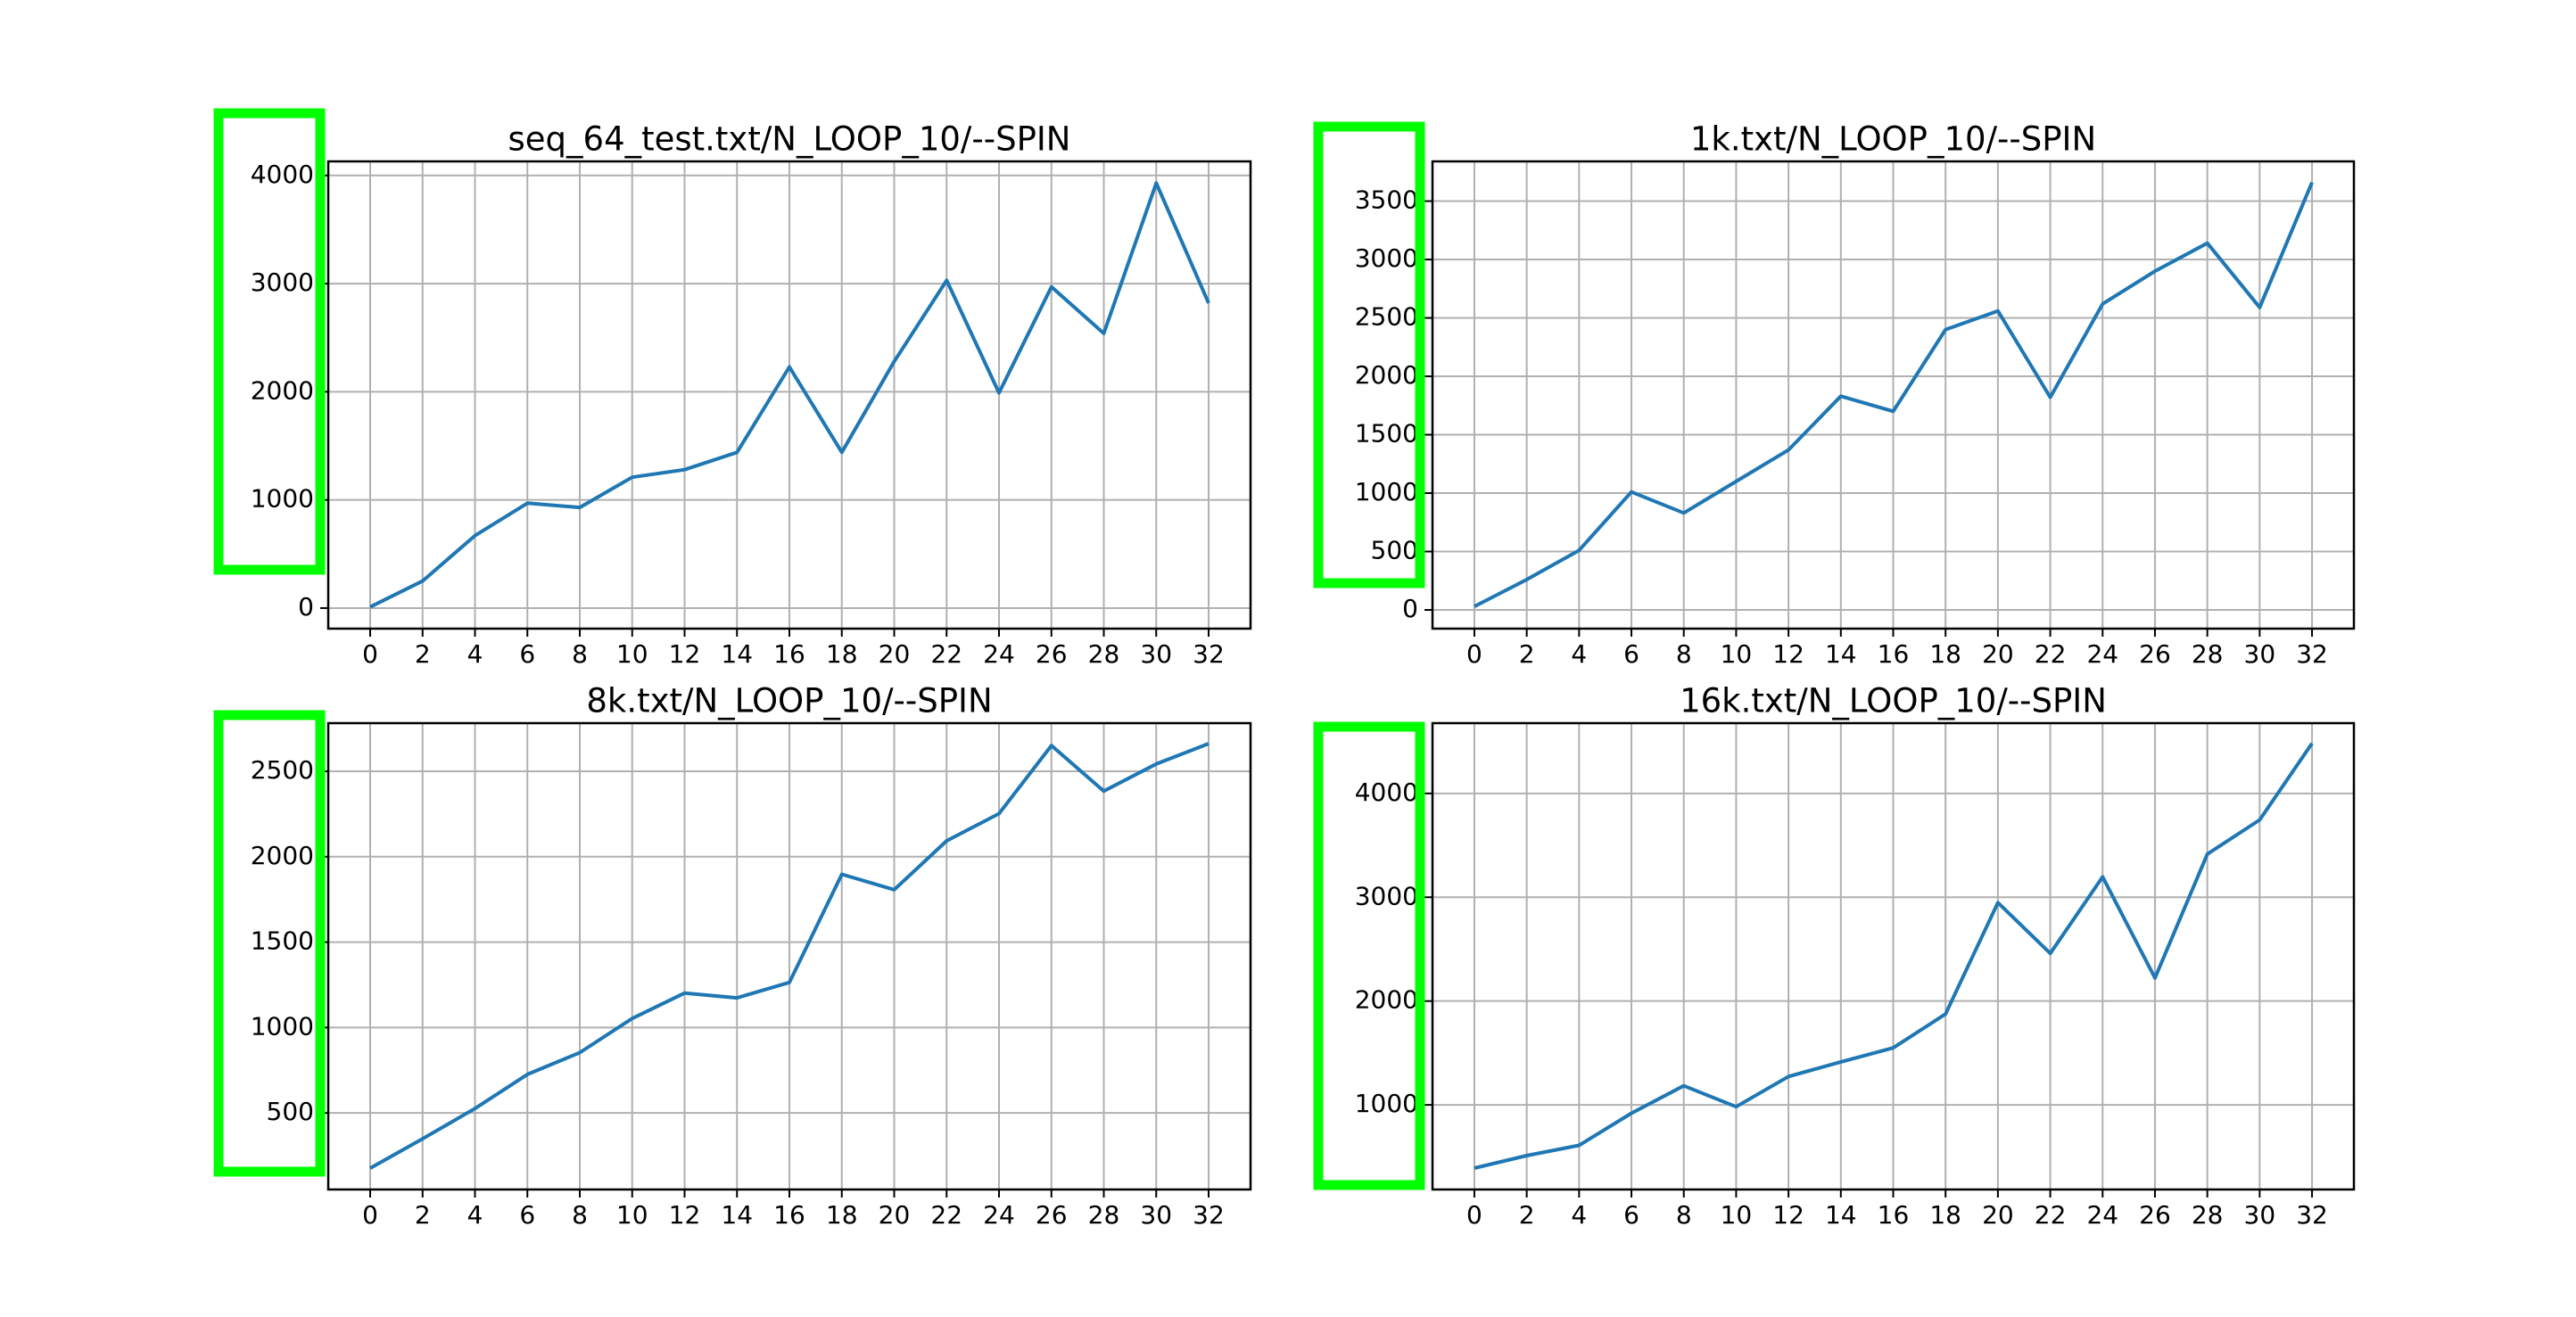 This screenshot has height=1317, width=2576. I want to click on chart-title: 8k.txt/N_LOOP_10/--SPIN, so click(789, 701).